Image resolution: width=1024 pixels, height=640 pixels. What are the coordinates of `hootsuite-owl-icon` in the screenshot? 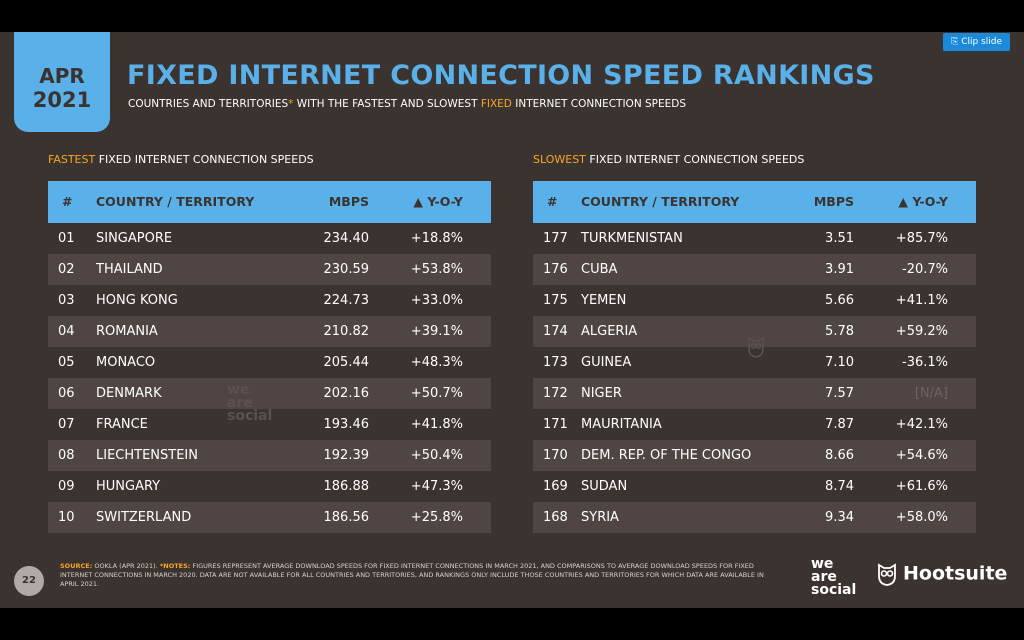 It's located at (887, 574).